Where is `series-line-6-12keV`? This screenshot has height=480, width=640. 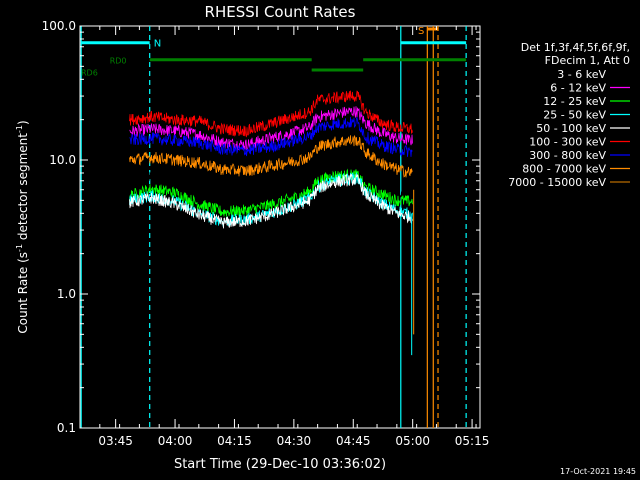 series-line-6-12keV is located at coordinates (271, 129).